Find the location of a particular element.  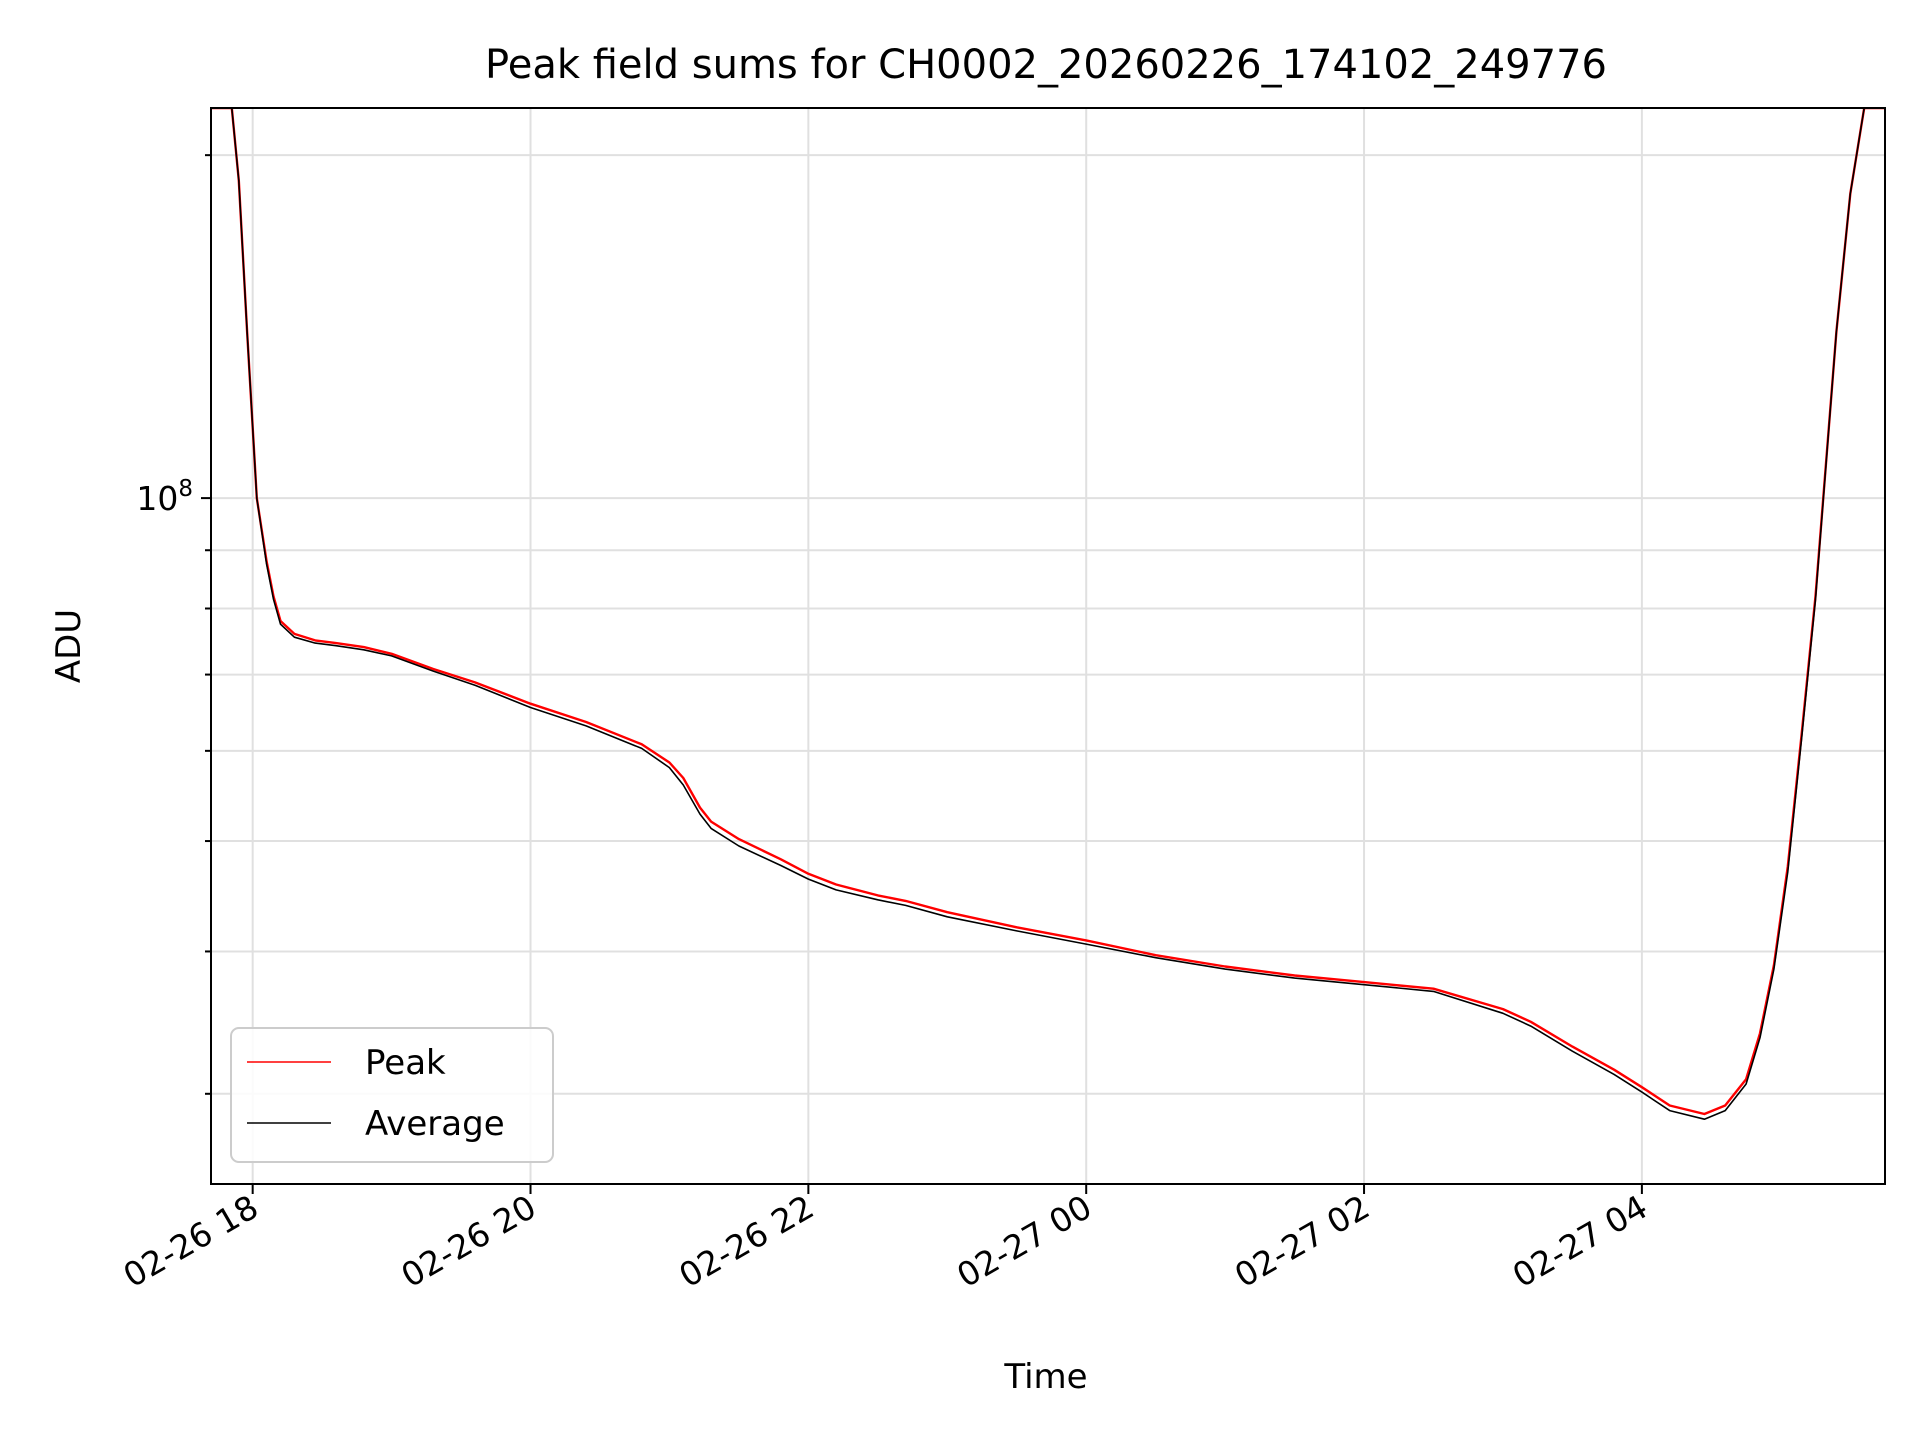

y-tick-label-base: 10 is located at coordinates (157, 498).